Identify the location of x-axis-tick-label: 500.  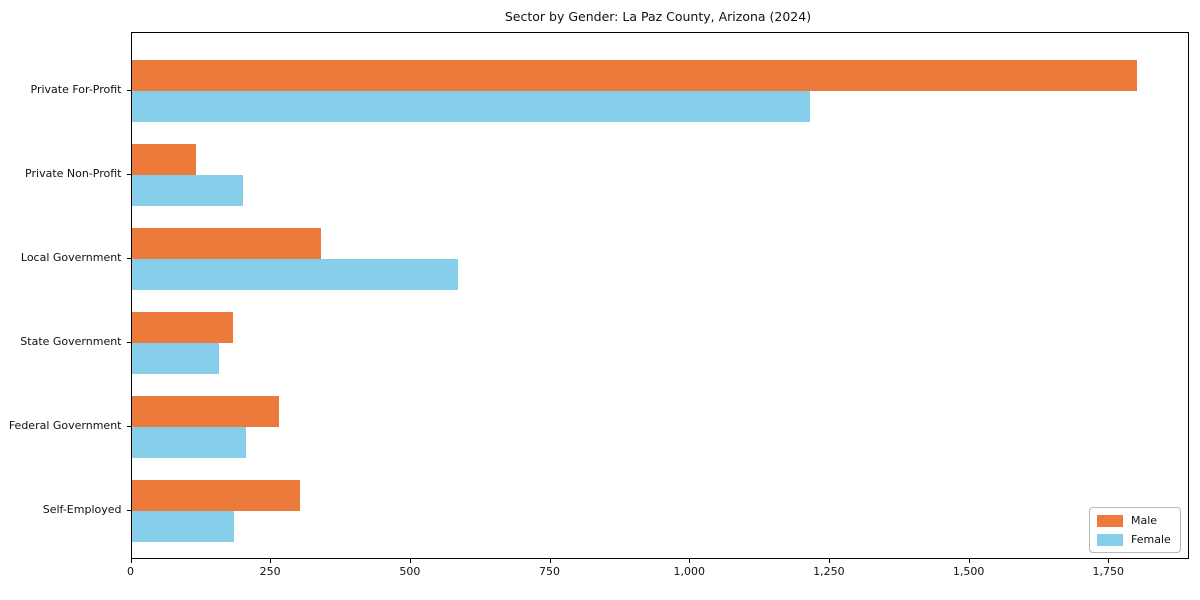
(410, 571).